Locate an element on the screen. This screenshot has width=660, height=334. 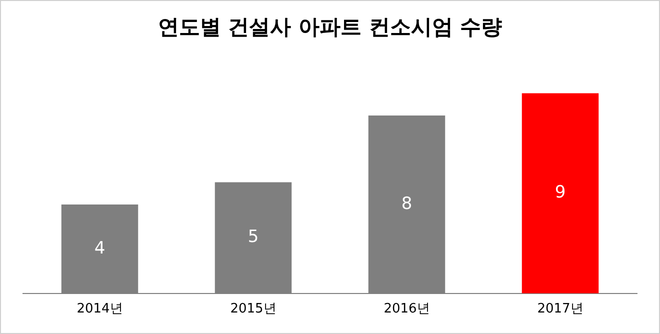
x-tick-label: 2016년 is located at coordinates (407, 309).